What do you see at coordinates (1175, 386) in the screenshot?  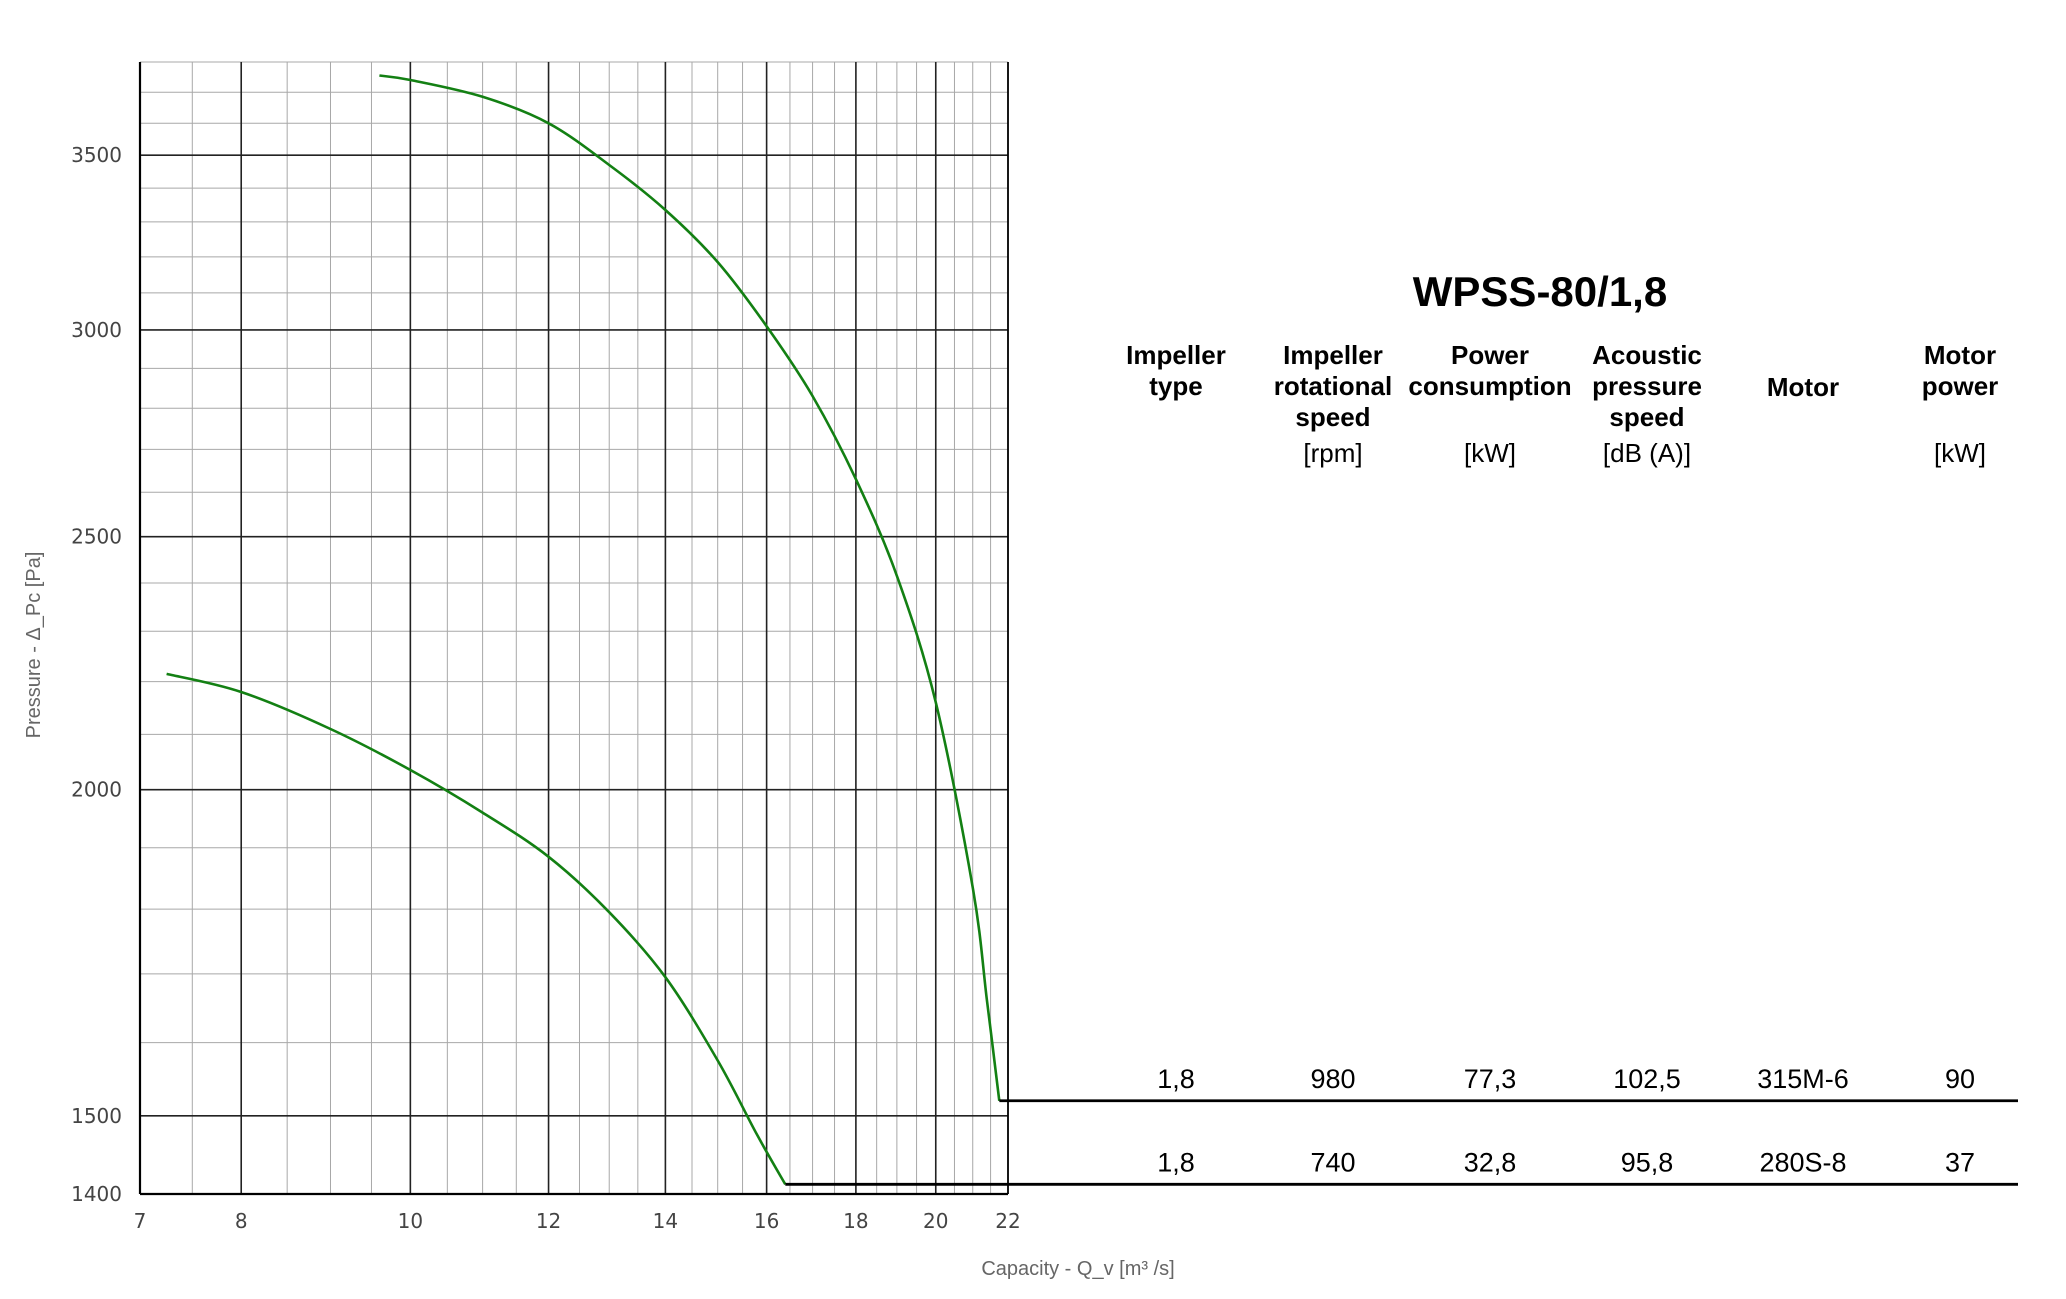 I see `table-header-text: type` at bounding box center [1175, 386].